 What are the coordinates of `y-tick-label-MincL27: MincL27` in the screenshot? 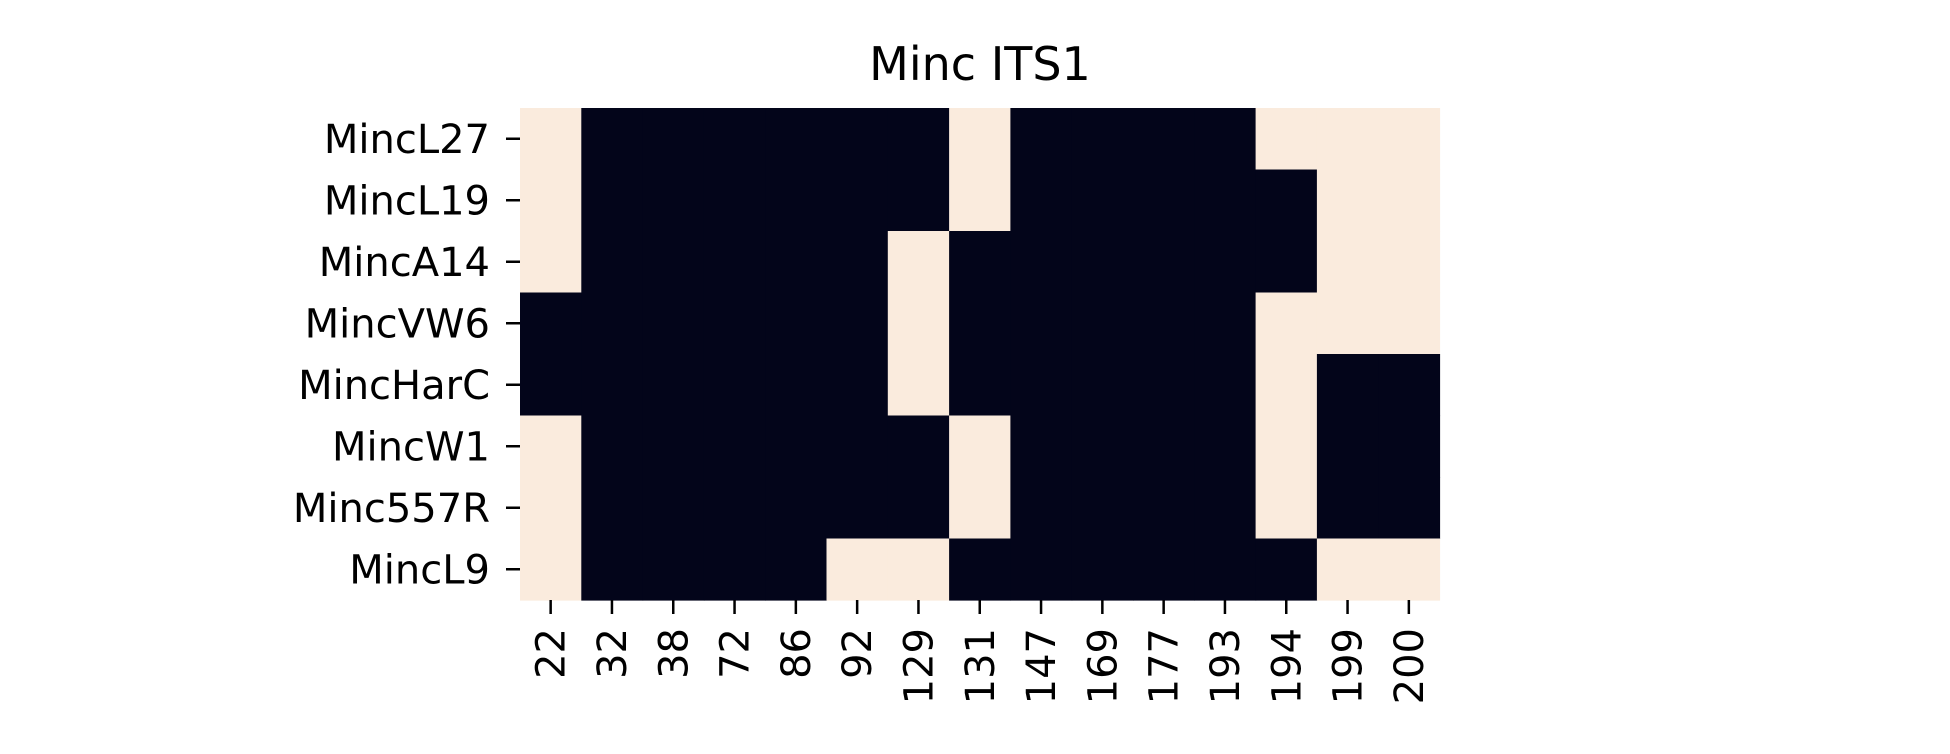 It's located at (407, 140).